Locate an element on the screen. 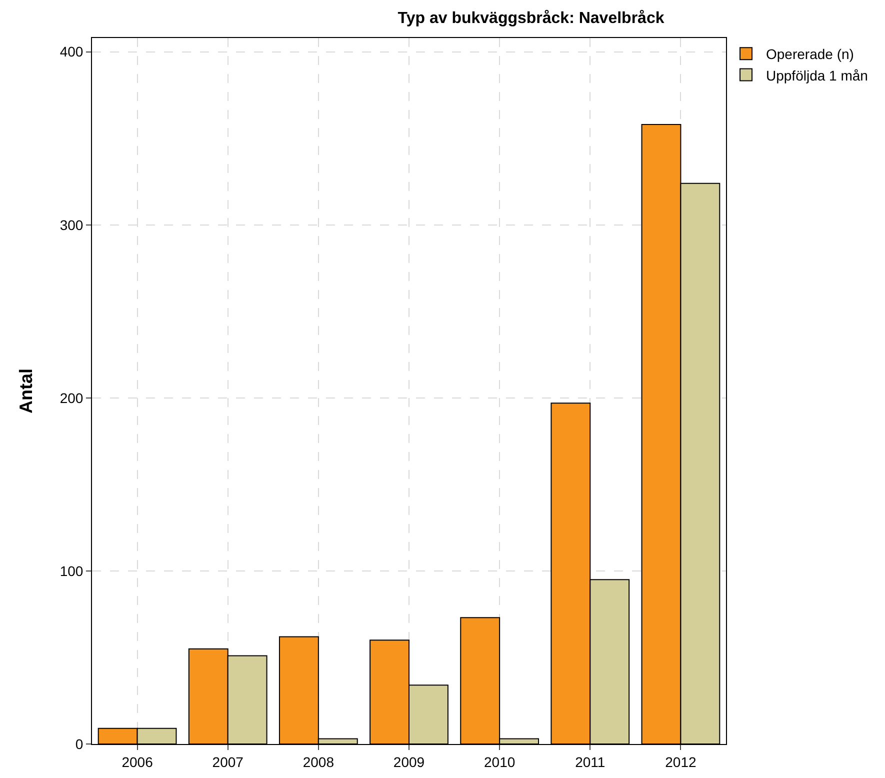 The height and width of the screenshot is (778, 885). y-tick-label: 100 is located at coordinates (72, 570).